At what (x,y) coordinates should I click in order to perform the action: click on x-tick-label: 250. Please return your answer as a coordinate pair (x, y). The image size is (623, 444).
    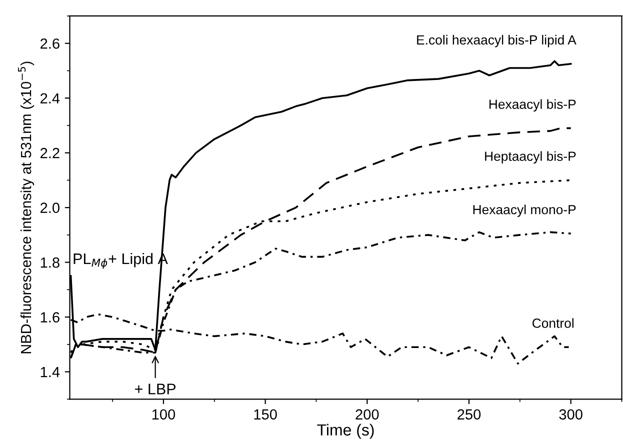
    Looking at the image, I should click on (469, 414).